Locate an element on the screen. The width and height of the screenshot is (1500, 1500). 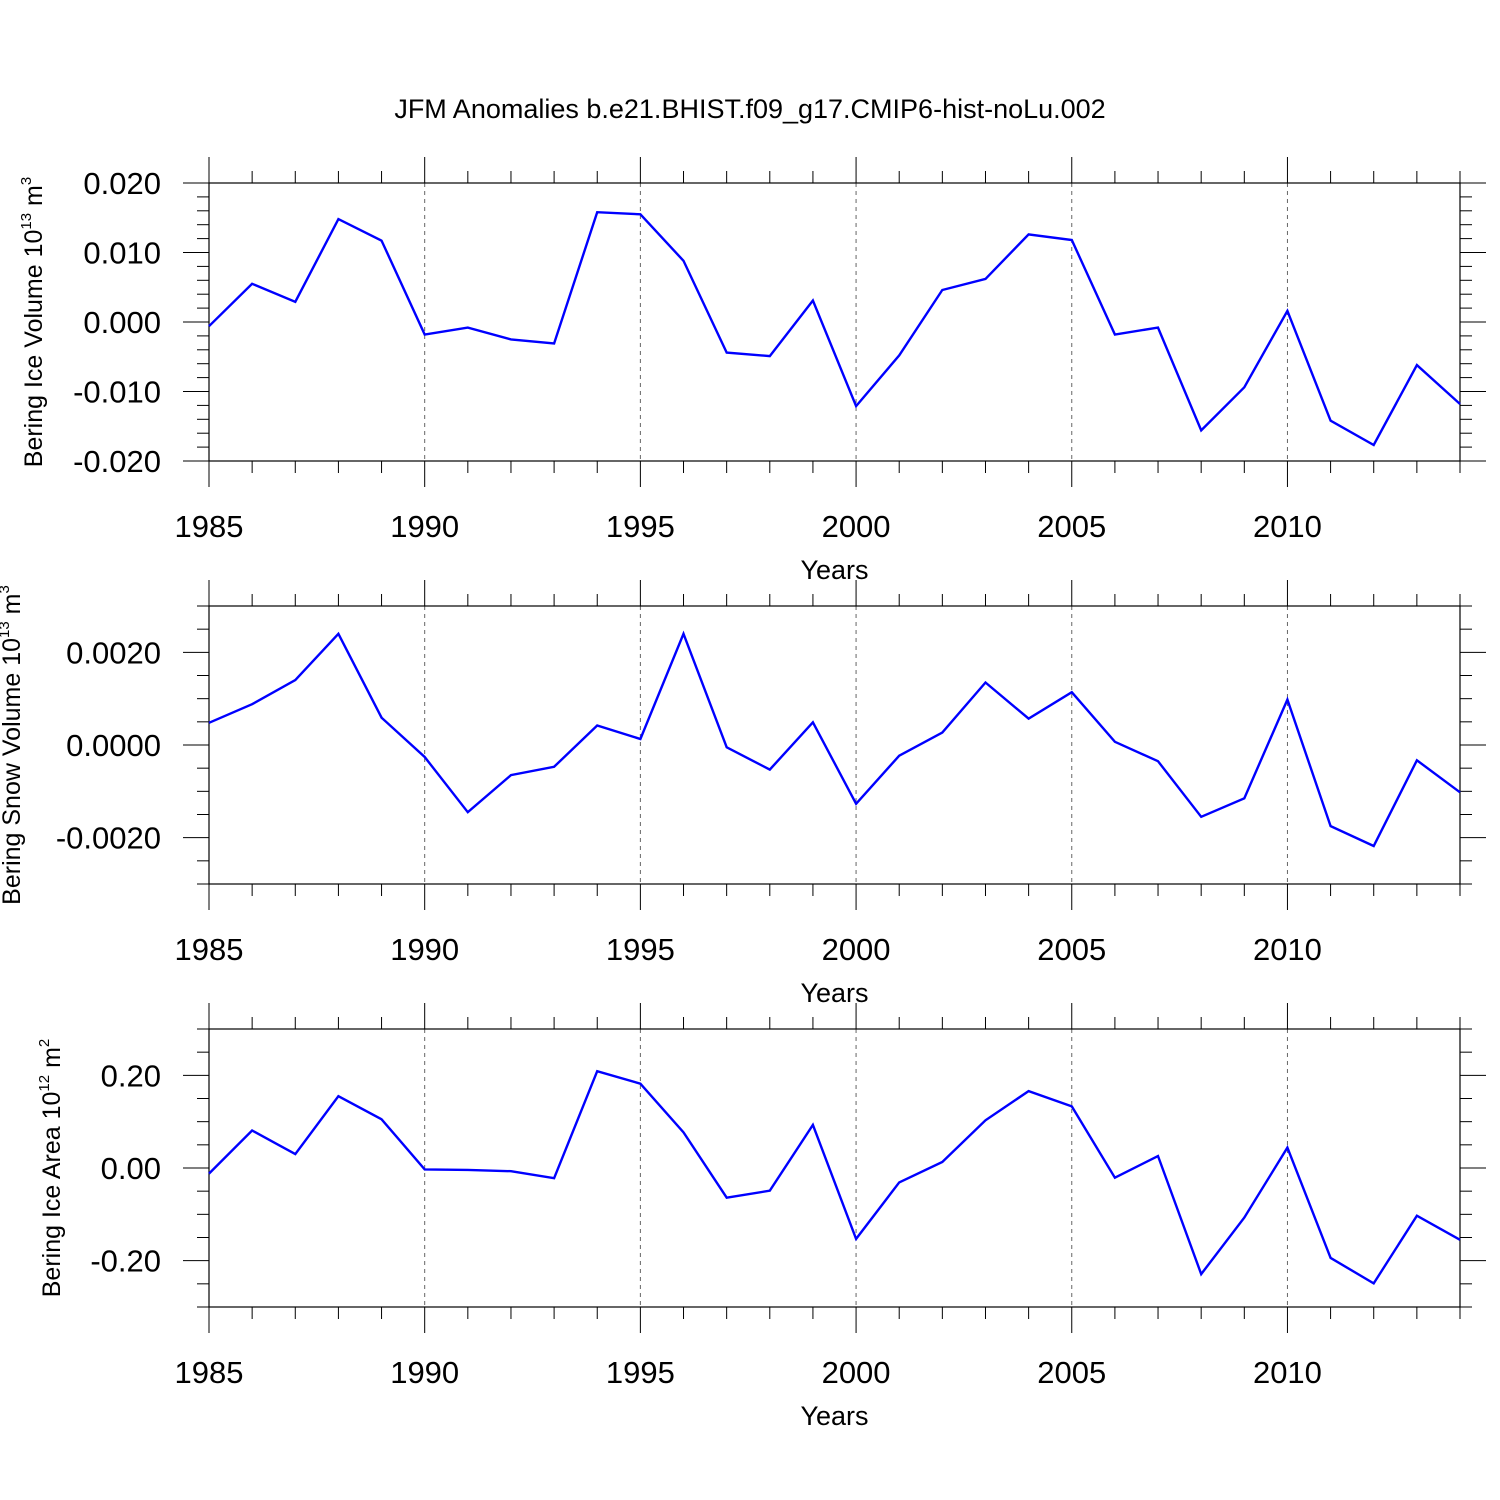
y-axis-label: Bering Ice Area 1012 m2 is located at coordinates (51, 1168).